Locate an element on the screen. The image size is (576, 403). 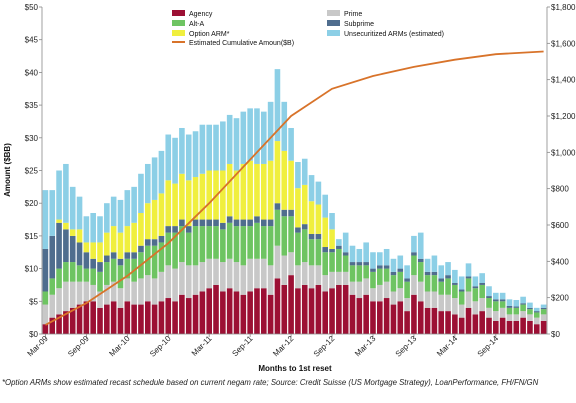
legend-label: Agency is located at coordinates (201, 14).